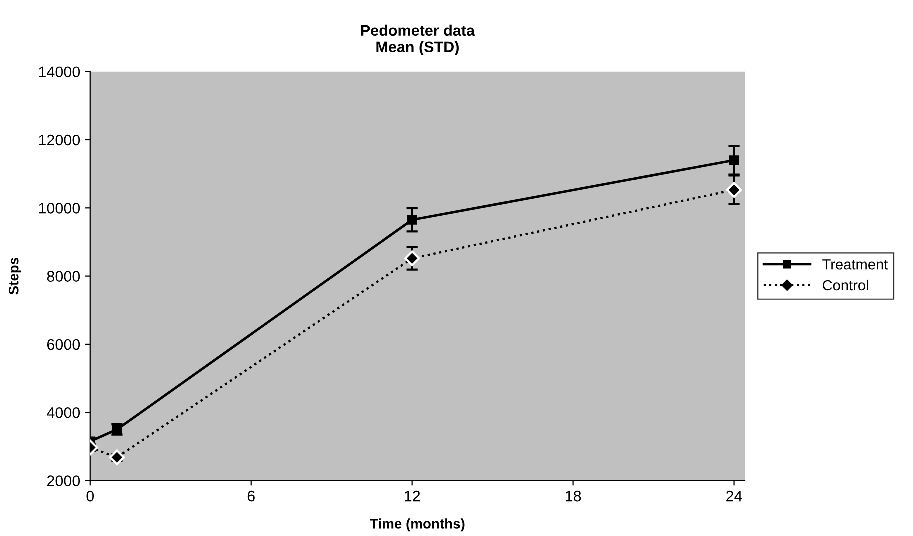 Image resolution: width=913 pixels, height=536 pixels. What do you see at coordinates (251, 496) in the screenshot?
I see `x-tick-label: 6` at bounding box center [251, 496].